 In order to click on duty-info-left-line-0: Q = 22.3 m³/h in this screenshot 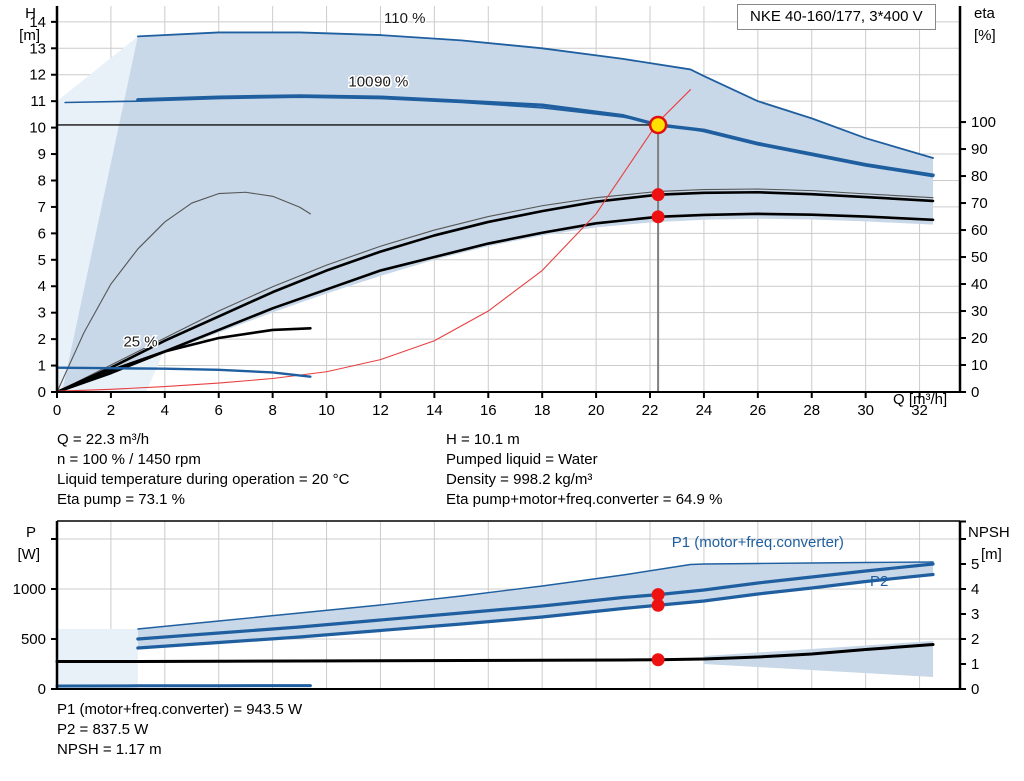, I will do `click(103, 439)`.